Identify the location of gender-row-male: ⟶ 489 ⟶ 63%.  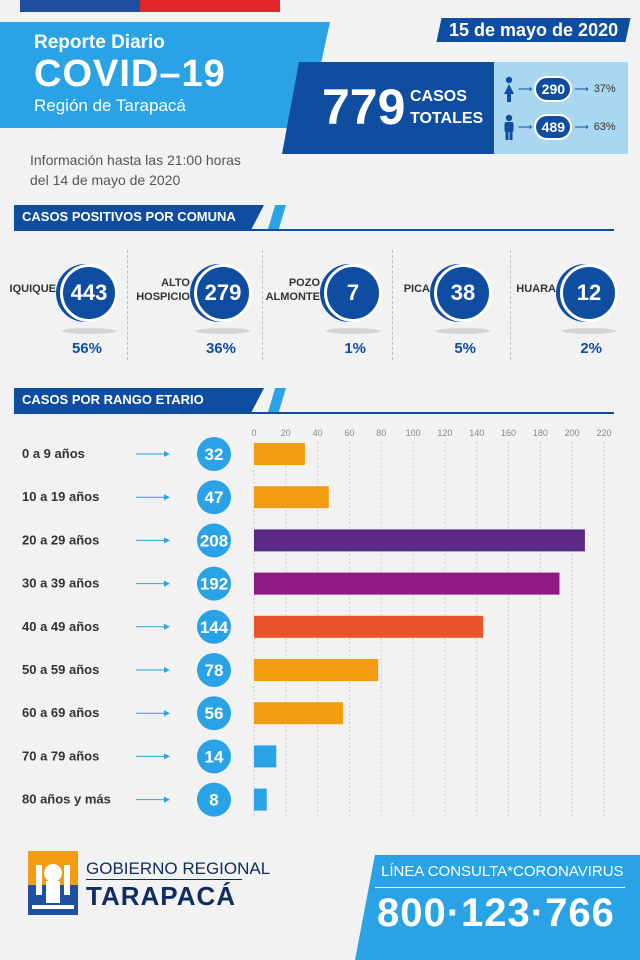
(559, 127).